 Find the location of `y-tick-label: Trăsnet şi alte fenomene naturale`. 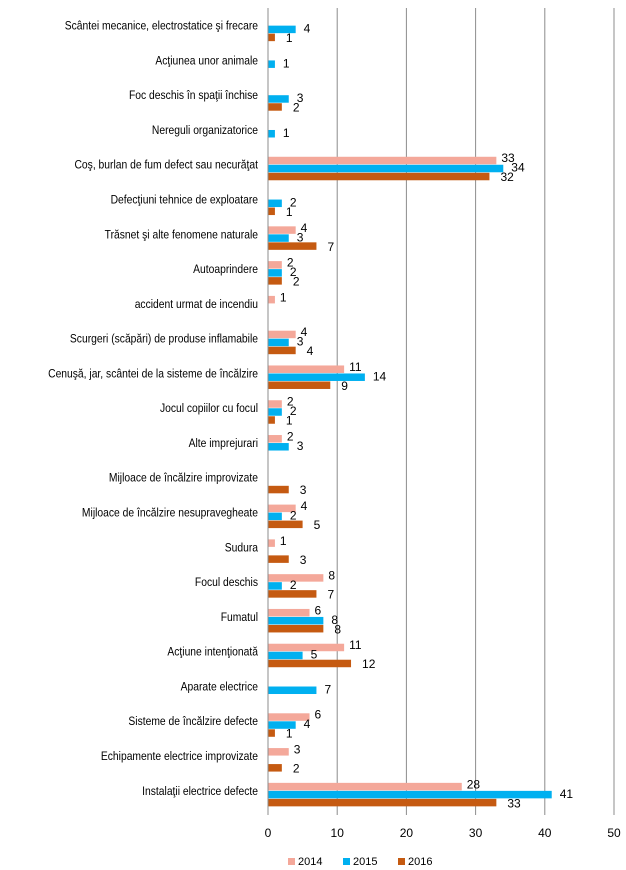

y-tick-label: Trăsnet şi alte fenomene naturale is located at coordinates (181, 235).